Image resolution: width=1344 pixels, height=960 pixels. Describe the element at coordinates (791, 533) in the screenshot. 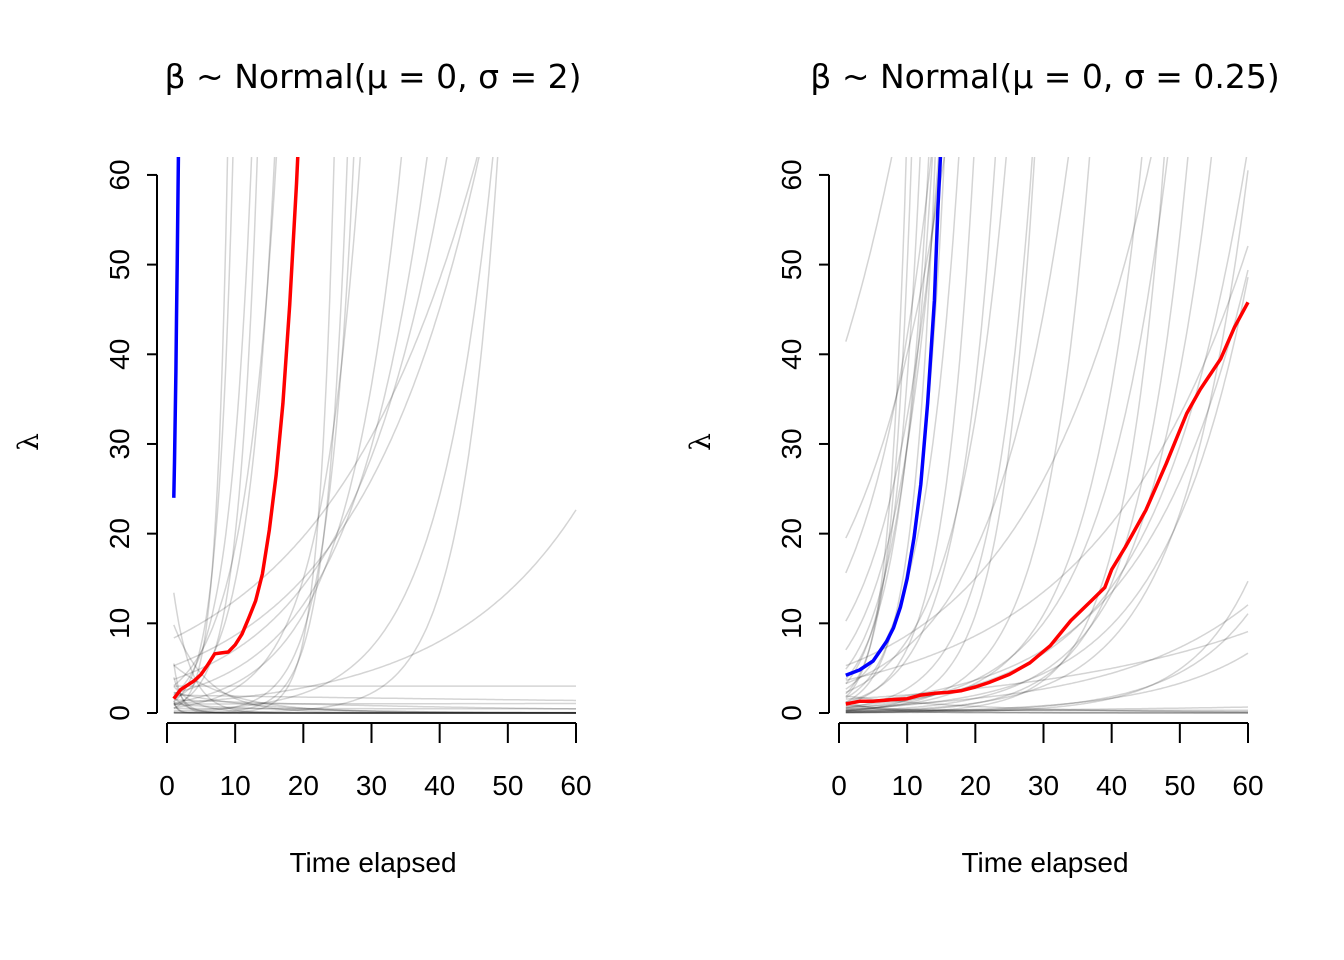

I see `y-tick-label: 20` at that location.